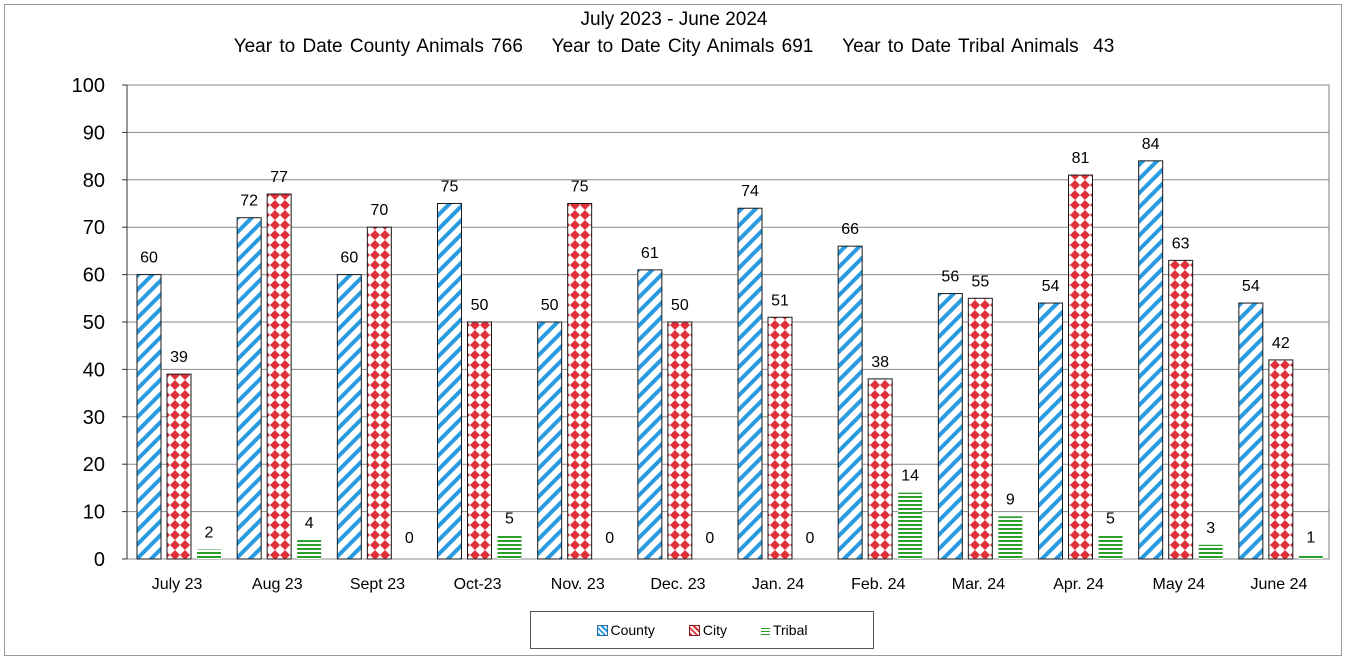  I want to click on data-label-city: 77, so click(279, 177).